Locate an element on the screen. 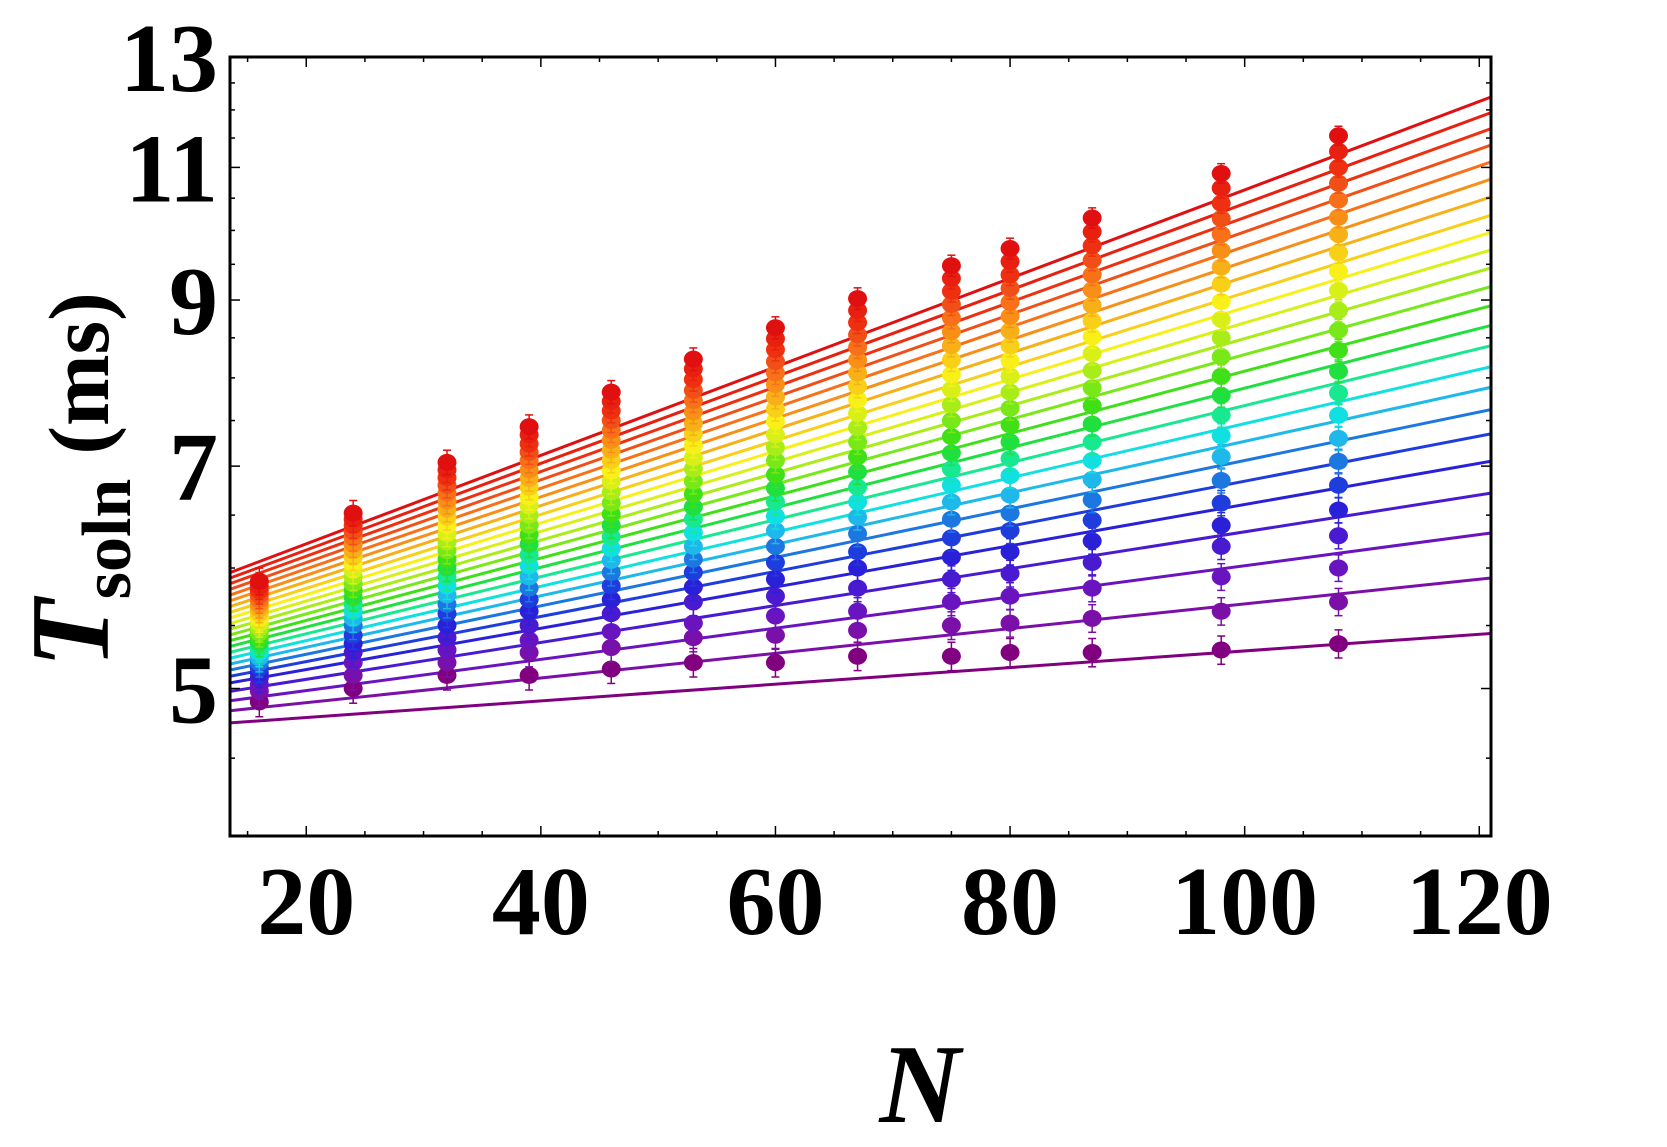 This screenshot has height=1147, width=1667. y-tick-label: 7 is located at coordinates (193, 468).